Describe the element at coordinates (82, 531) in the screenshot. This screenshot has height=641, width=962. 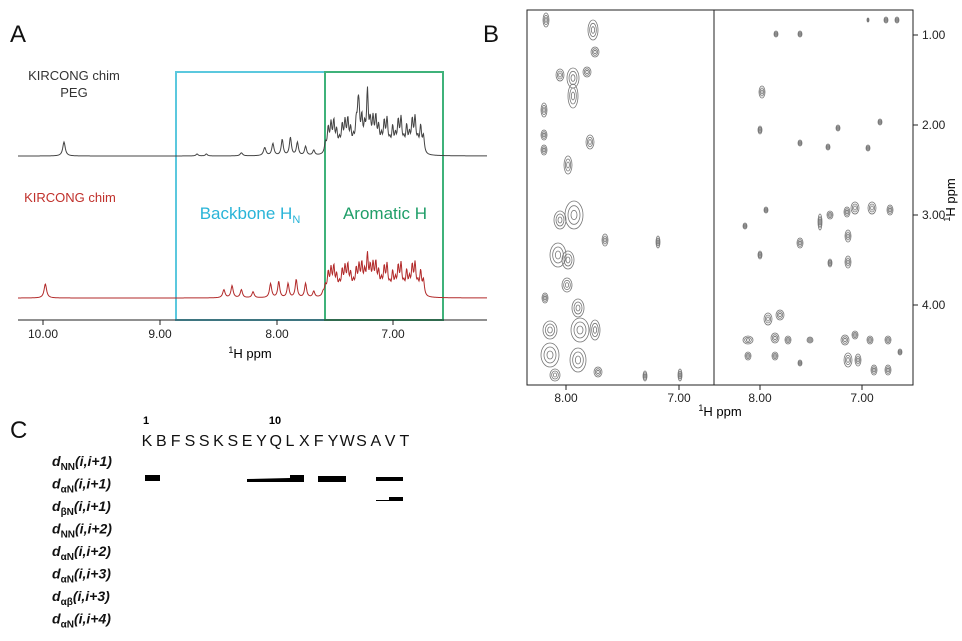
I see `noe-row-label: dNN(i,i+2)` at that location.